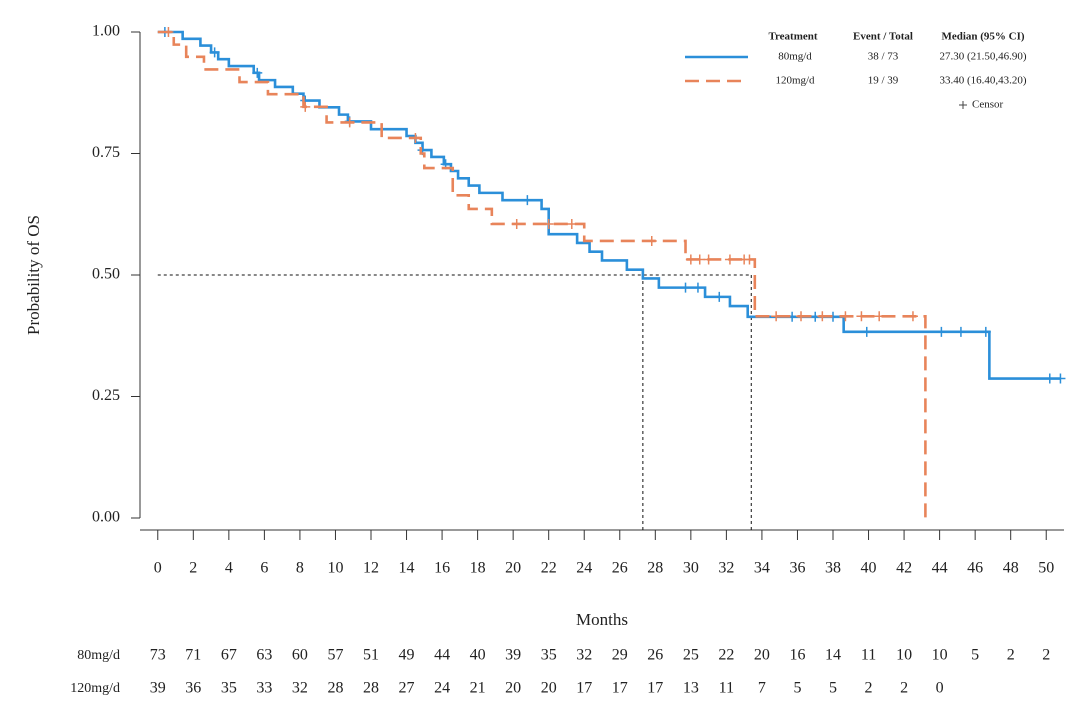 The height and width of the screenshot is (720, 1080). What do you see at coordinates (407, 688) in the screenshot?
I see `at-risk-count: 27` at bounding box center [407, 688].